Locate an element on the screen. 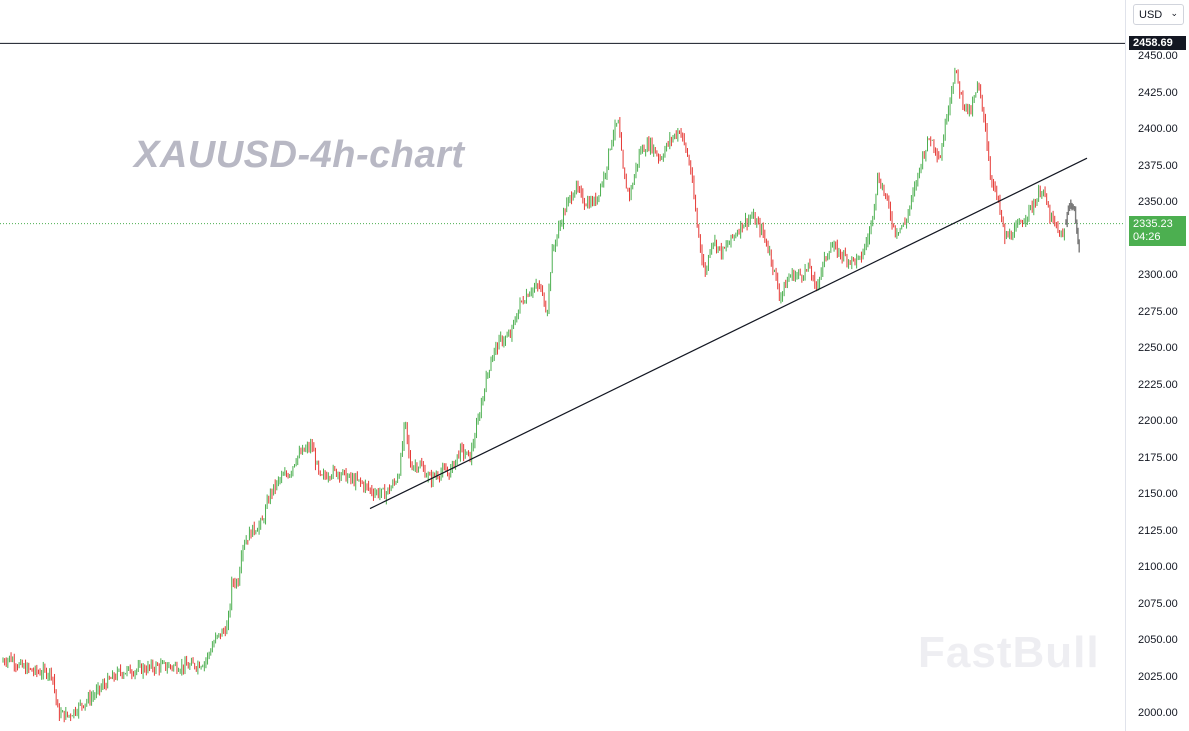 This screenshot has height=731, width=1189. price-tick-label: 2300.00 is located at coordinates (1158, 275).